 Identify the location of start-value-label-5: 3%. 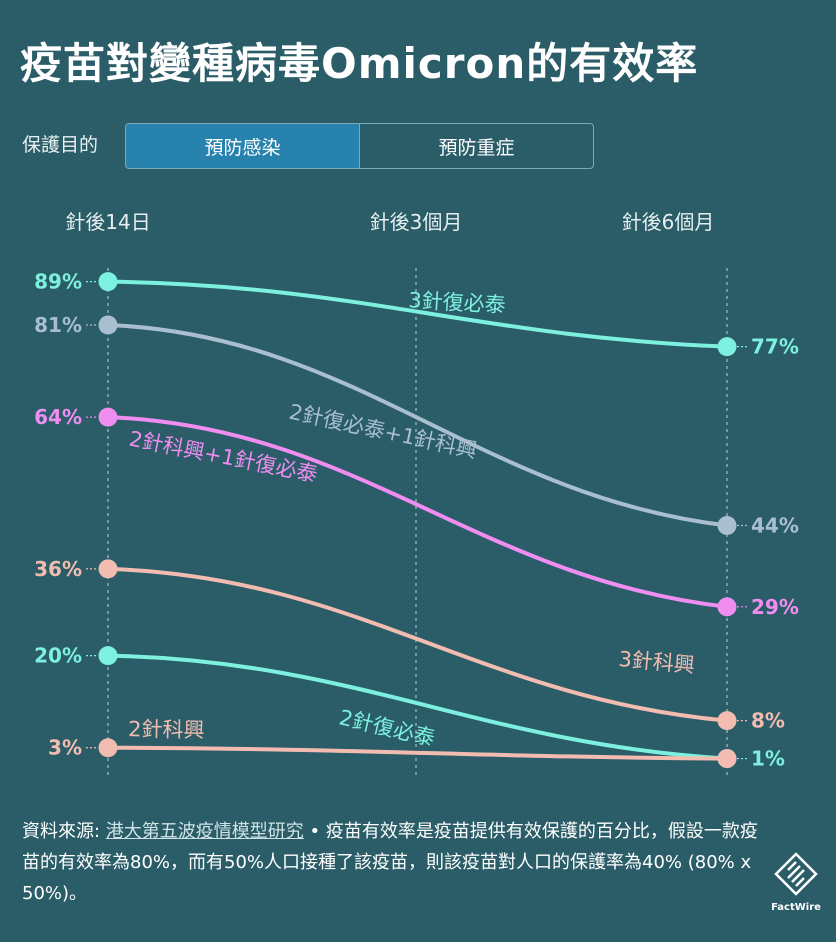
(65, 748).